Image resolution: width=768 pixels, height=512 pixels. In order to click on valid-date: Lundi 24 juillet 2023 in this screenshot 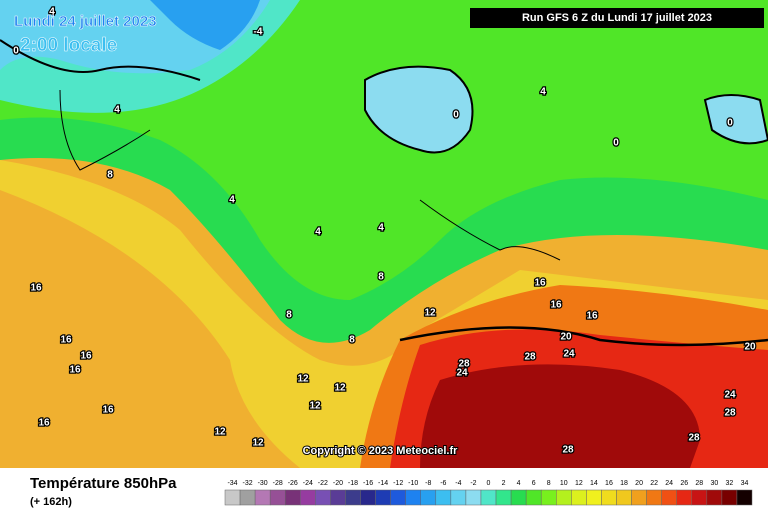, I will do `click(85, 21)`.